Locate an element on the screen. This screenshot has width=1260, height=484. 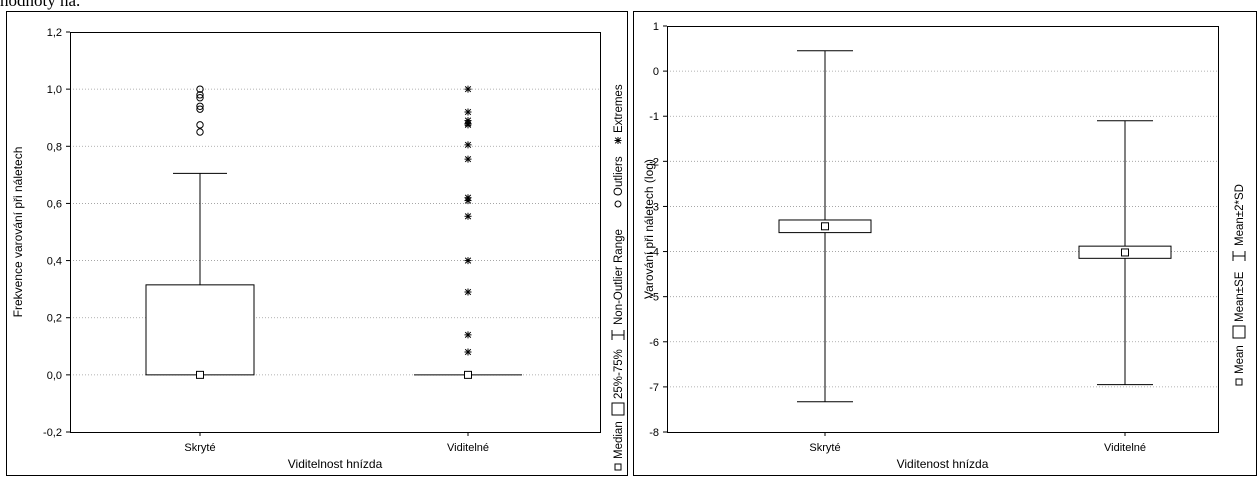
chart1-ytick-label: -5 is located at coordinates (654, 298).